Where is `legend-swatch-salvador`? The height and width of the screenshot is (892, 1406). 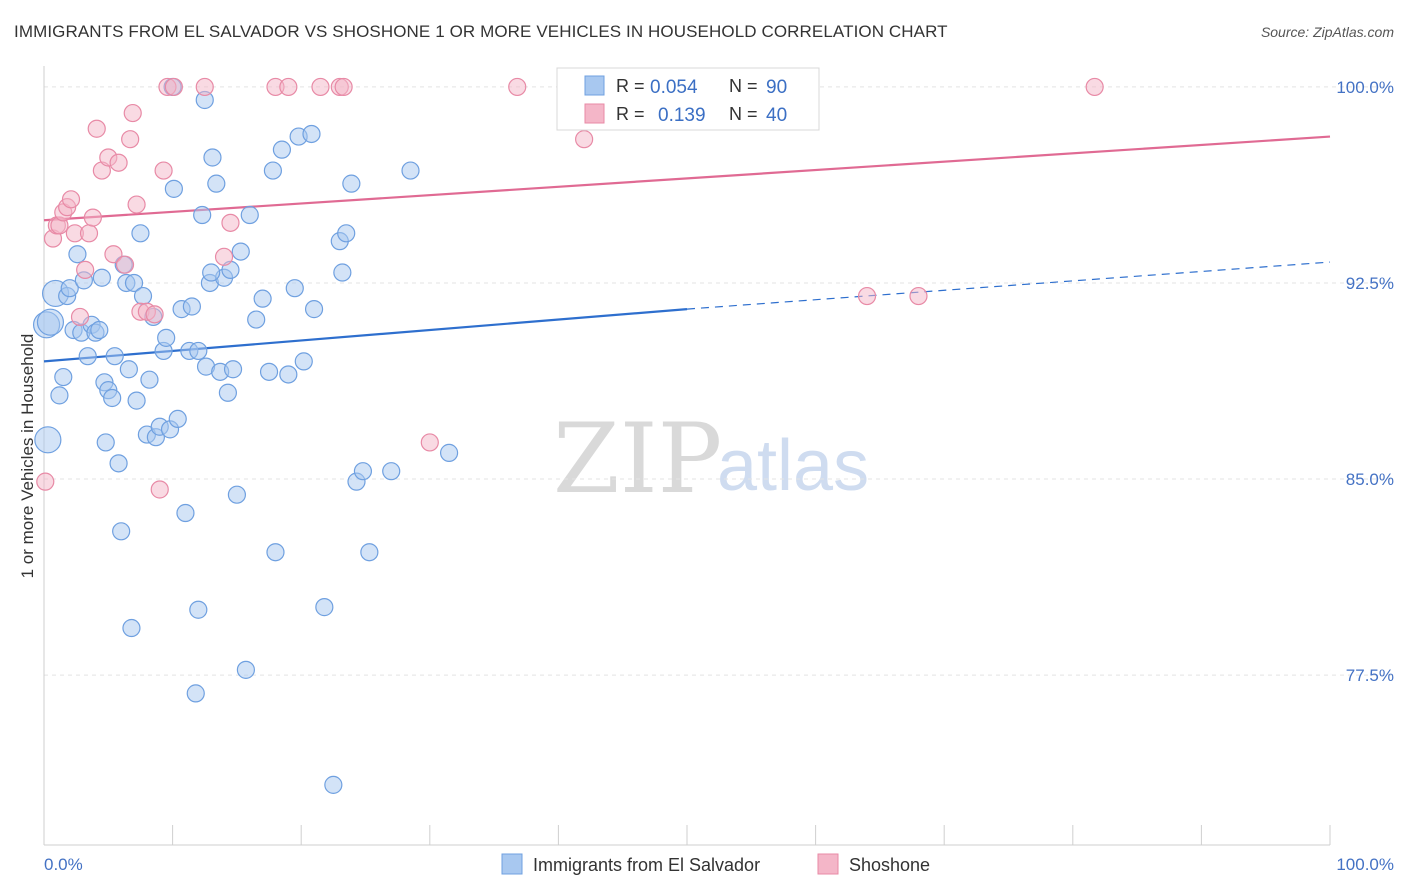
legend-swatch-salvador is located at coordinates (594, 85).